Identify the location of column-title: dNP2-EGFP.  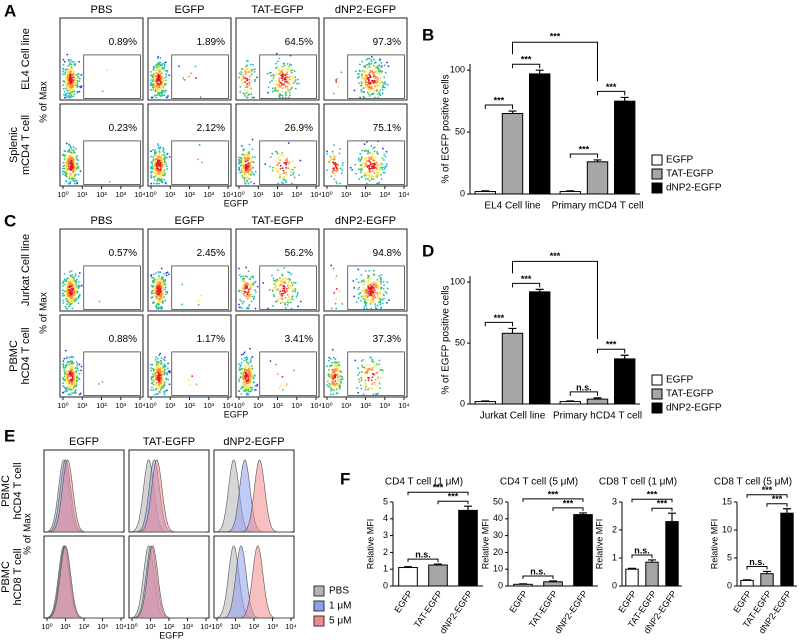
(253, 442).